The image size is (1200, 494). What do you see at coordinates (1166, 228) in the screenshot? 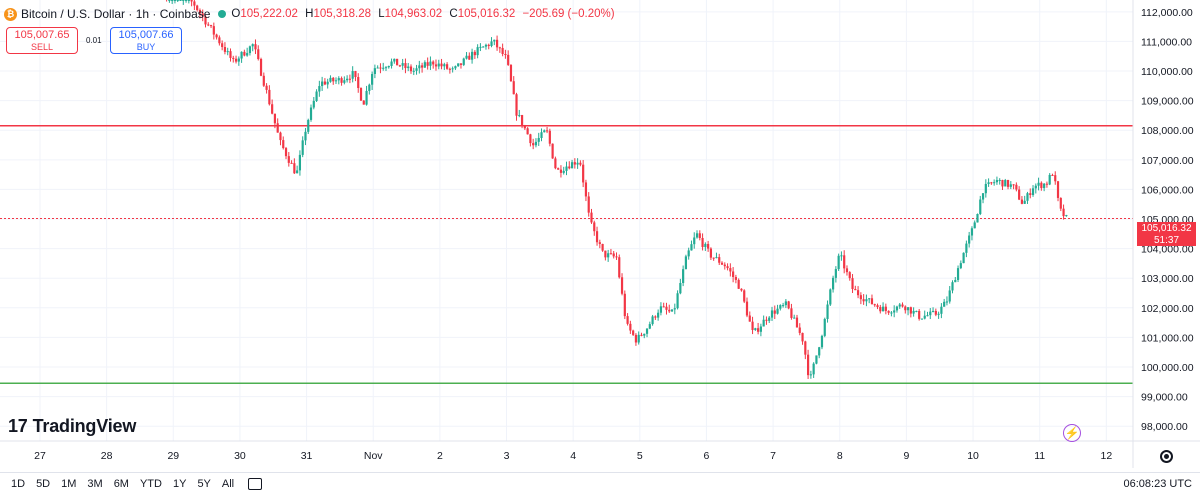
I see `last-price-value: 105,016.32` at bounding box center [1166, 228].